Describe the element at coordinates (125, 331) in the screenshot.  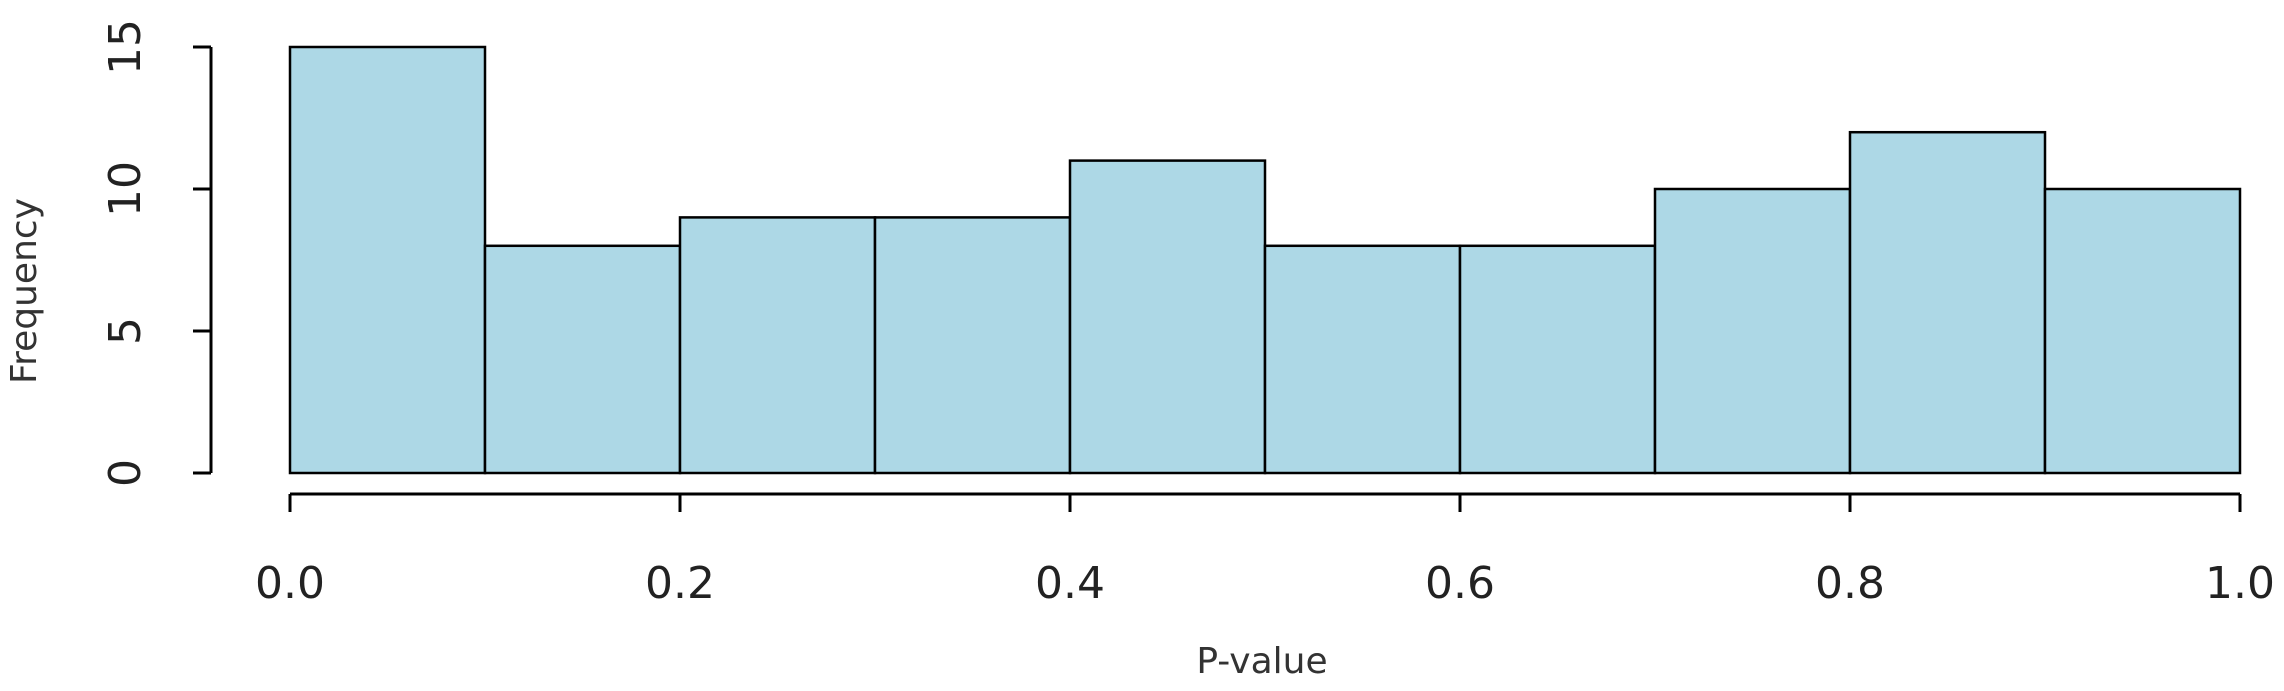
I see `y-tick-label: 5` at that location.